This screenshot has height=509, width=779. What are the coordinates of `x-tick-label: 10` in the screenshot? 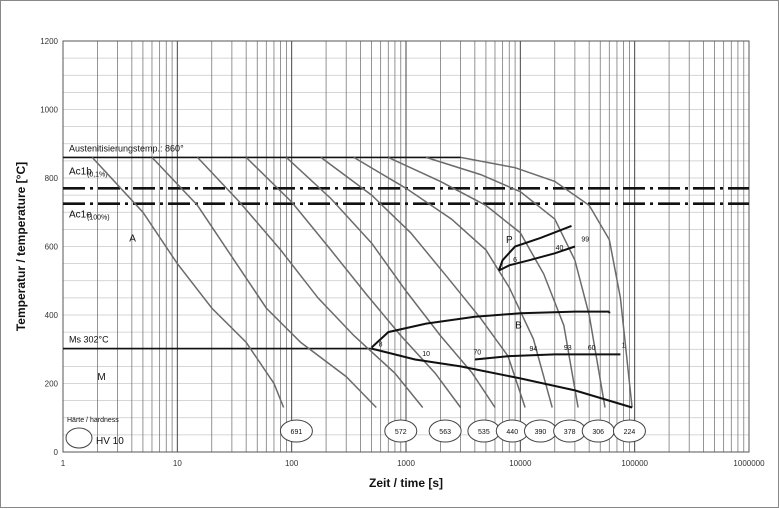 It's located at (177, 463).